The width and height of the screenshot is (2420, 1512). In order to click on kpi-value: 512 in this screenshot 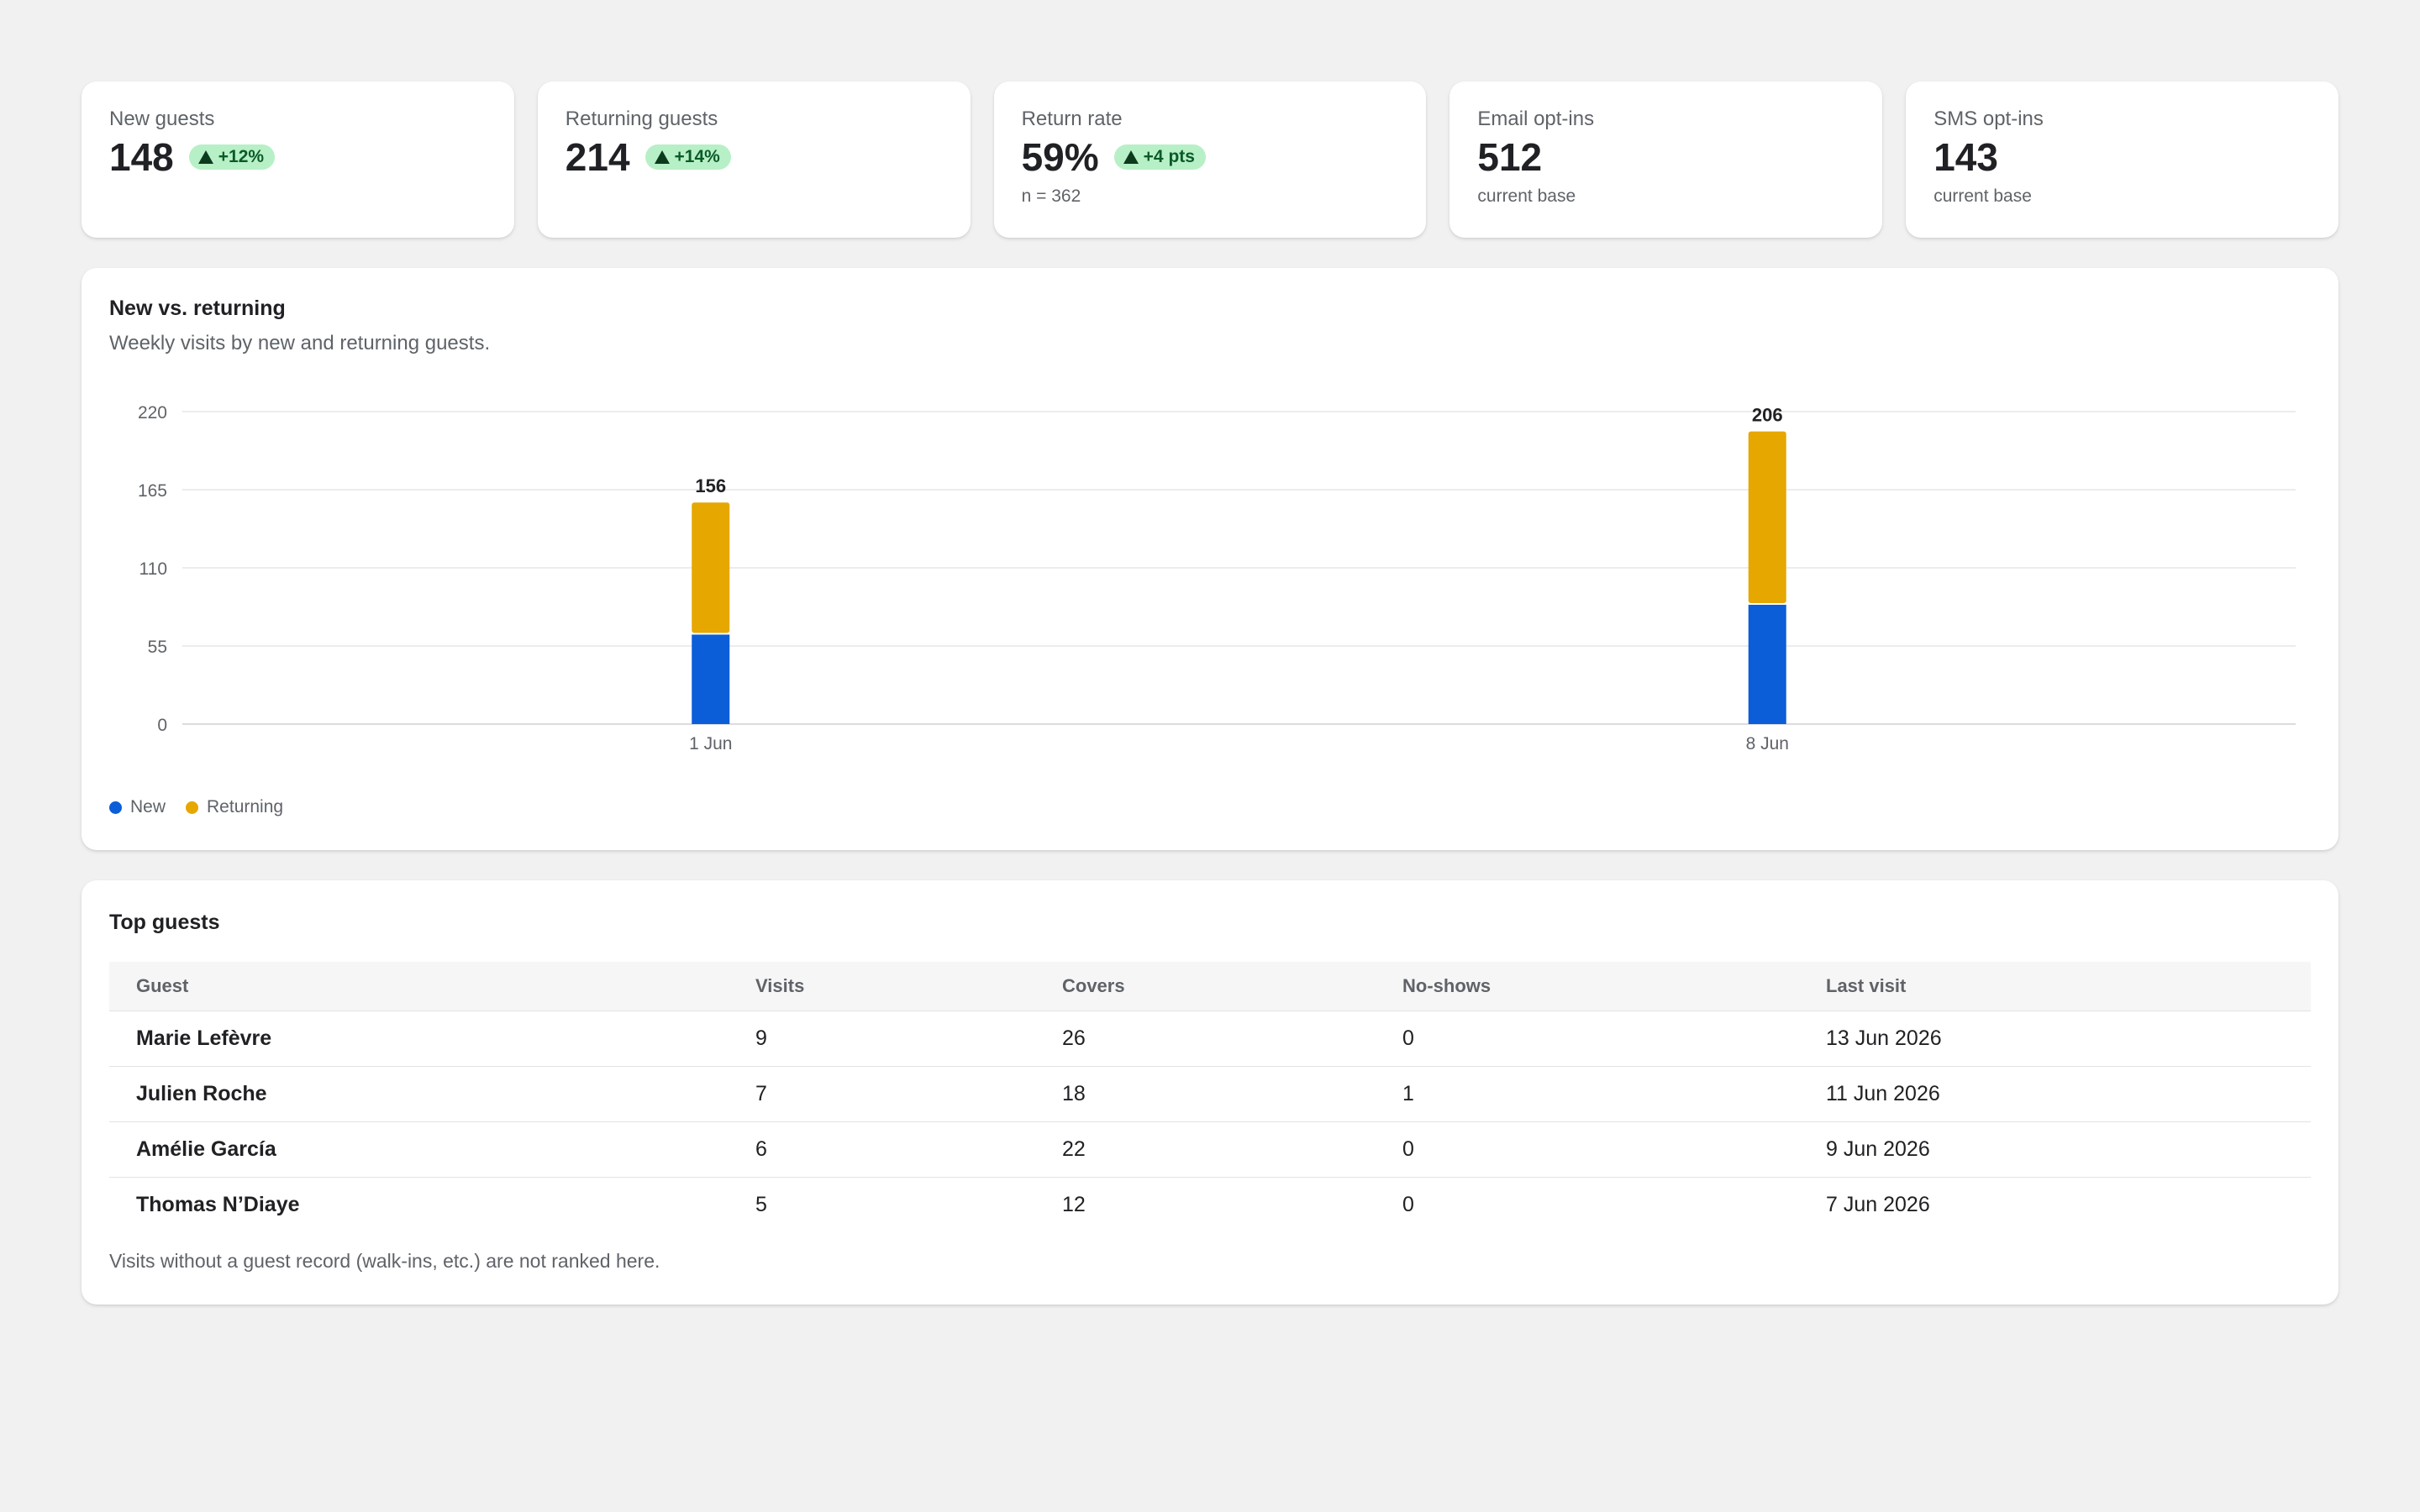, I will do `click(1510, 157)`.